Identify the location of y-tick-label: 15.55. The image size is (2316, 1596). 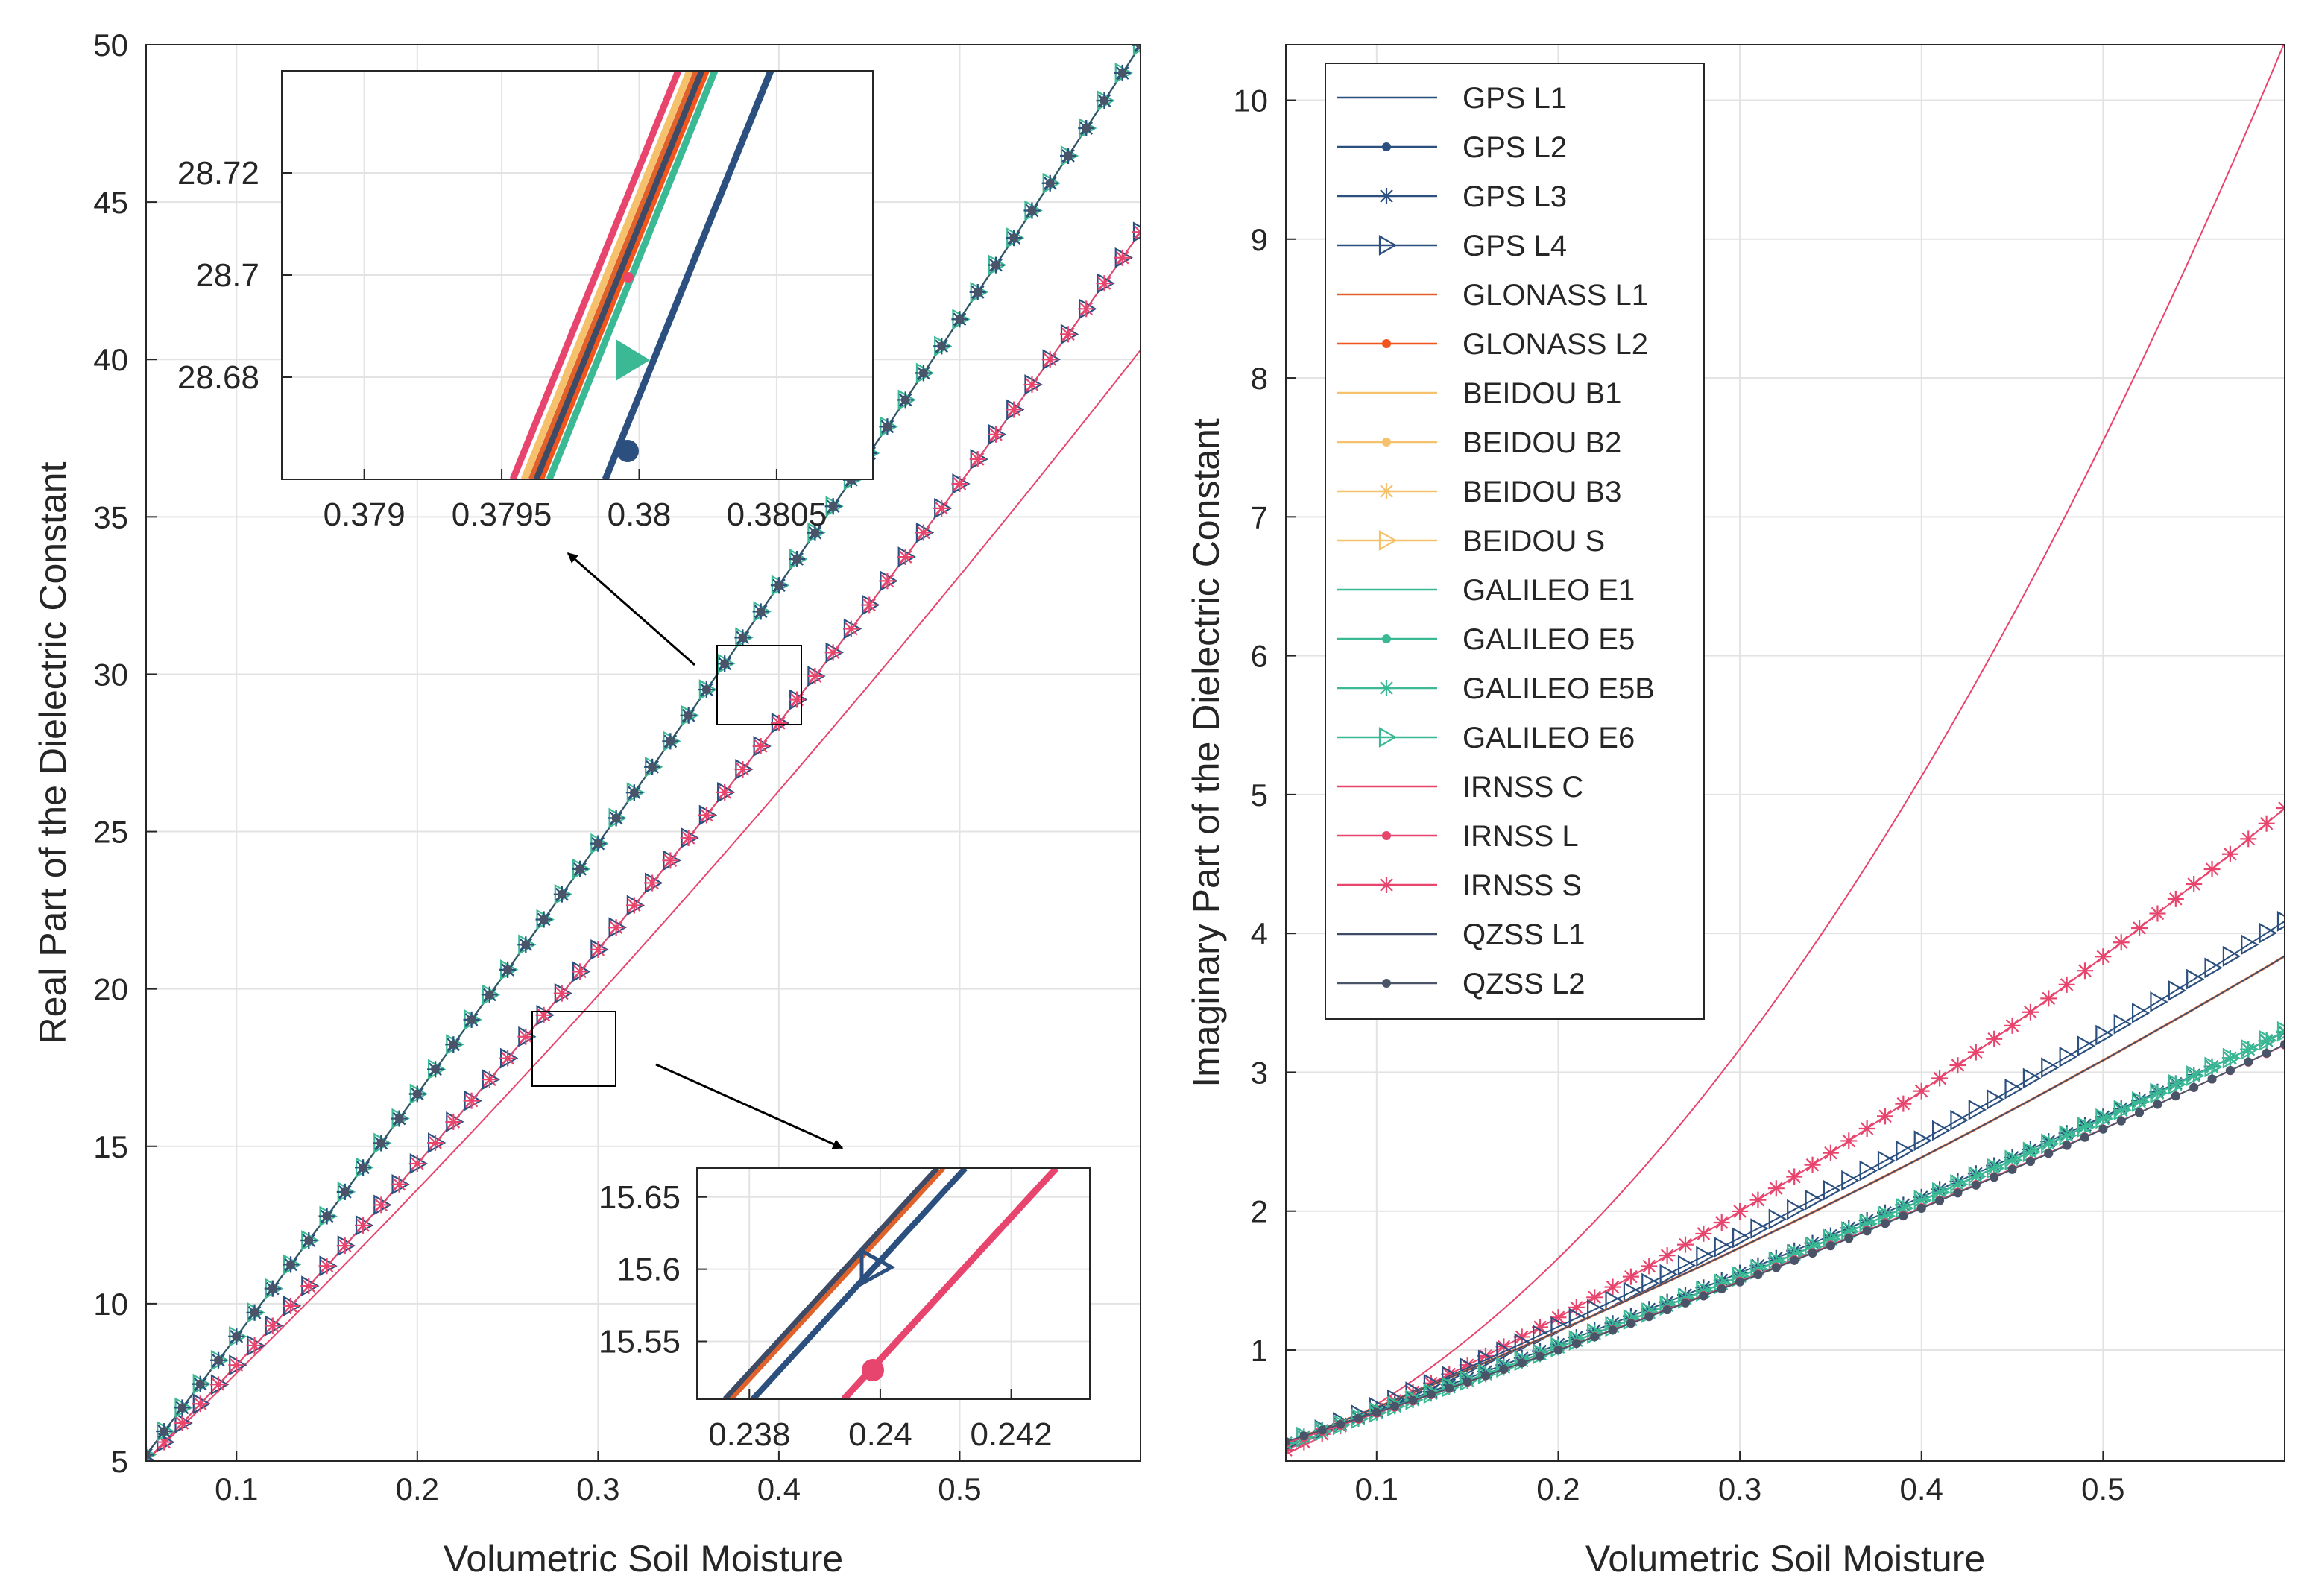
(640, 1342).